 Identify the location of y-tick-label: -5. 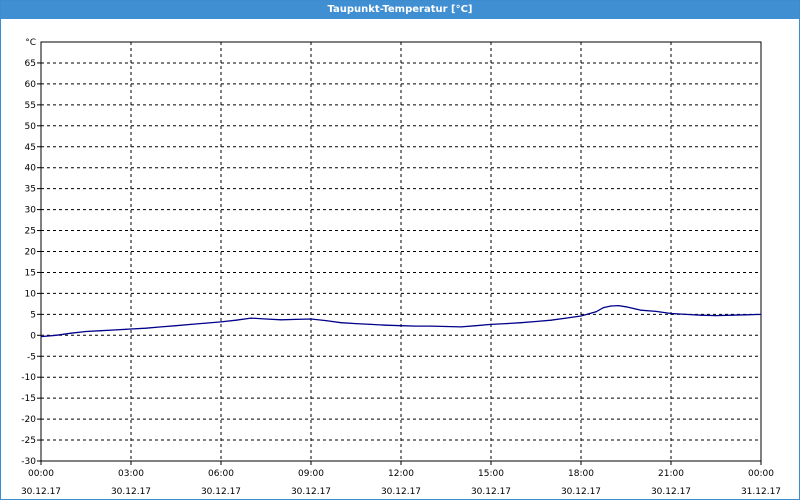
(31, 357).